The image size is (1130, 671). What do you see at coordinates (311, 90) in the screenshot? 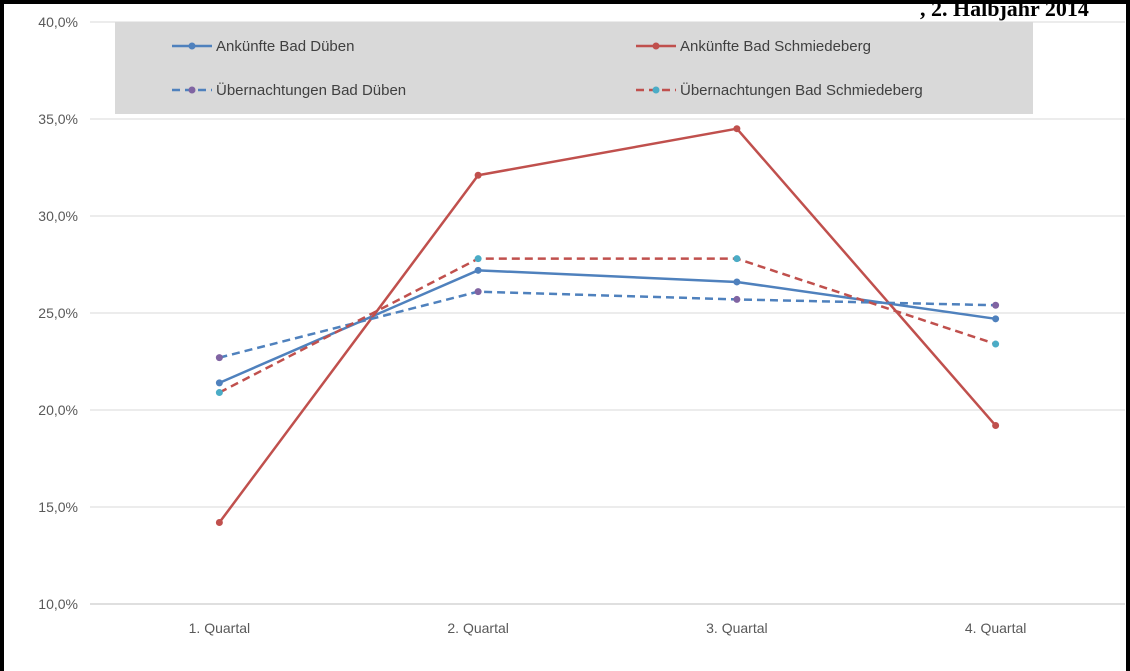
I see `legend-label: Übernachtungen Bad Düben` at bounding box center [311, 90].